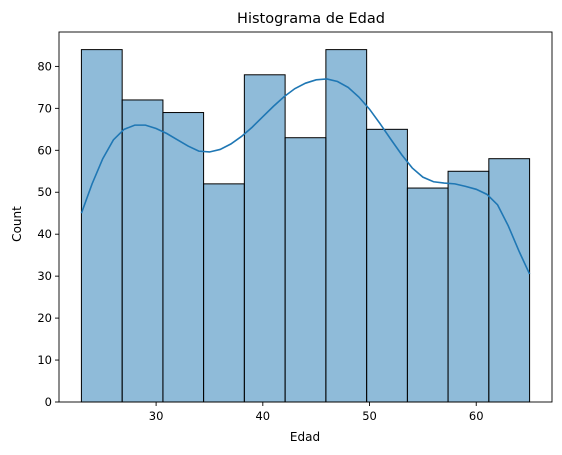 This screenshot has width=562, height=455. What do you see at coordinates (44, 150) in the screenshot?
I see `y-tick-label-60: 60` at bounding box center [44, 150].